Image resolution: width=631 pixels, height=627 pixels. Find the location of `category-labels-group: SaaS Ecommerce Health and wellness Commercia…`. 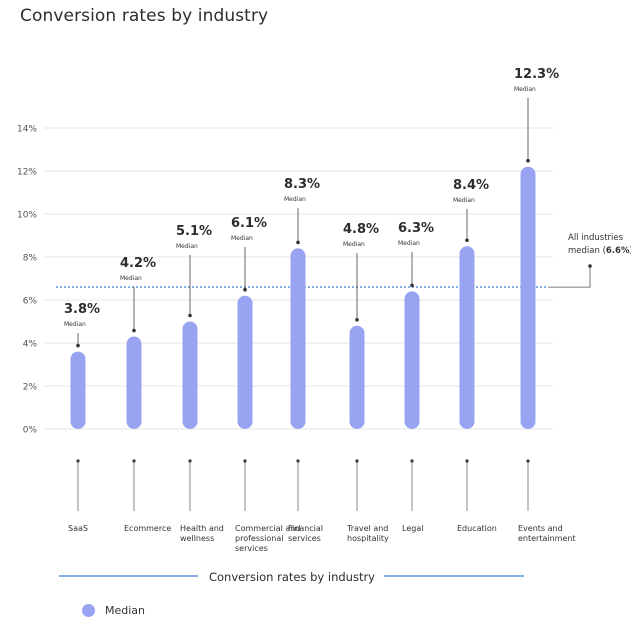

category-labels-group: SaaS Ecommerce Health and wellness Commercia… is located at coordinates (322, 506).